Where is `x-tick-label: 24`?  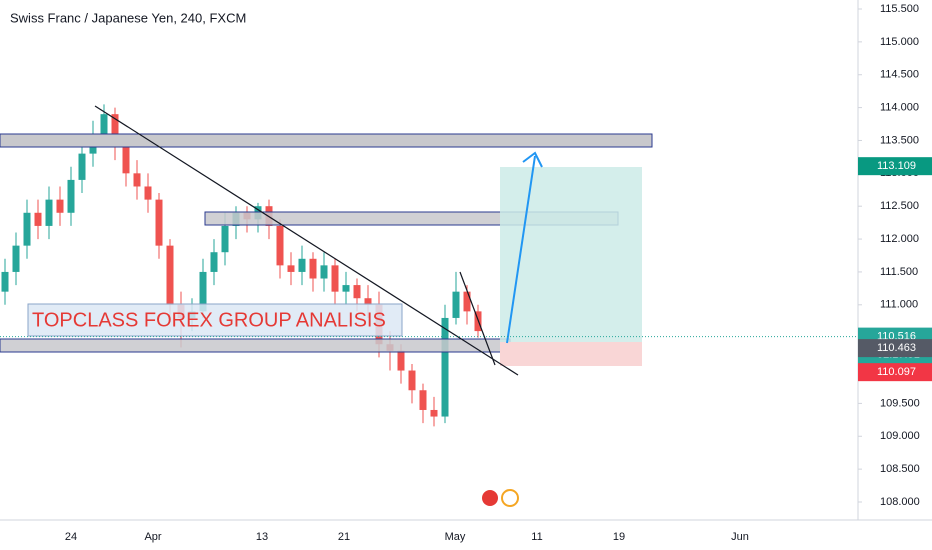 x-tick-label: 24 is located at coordinates (71, 537).